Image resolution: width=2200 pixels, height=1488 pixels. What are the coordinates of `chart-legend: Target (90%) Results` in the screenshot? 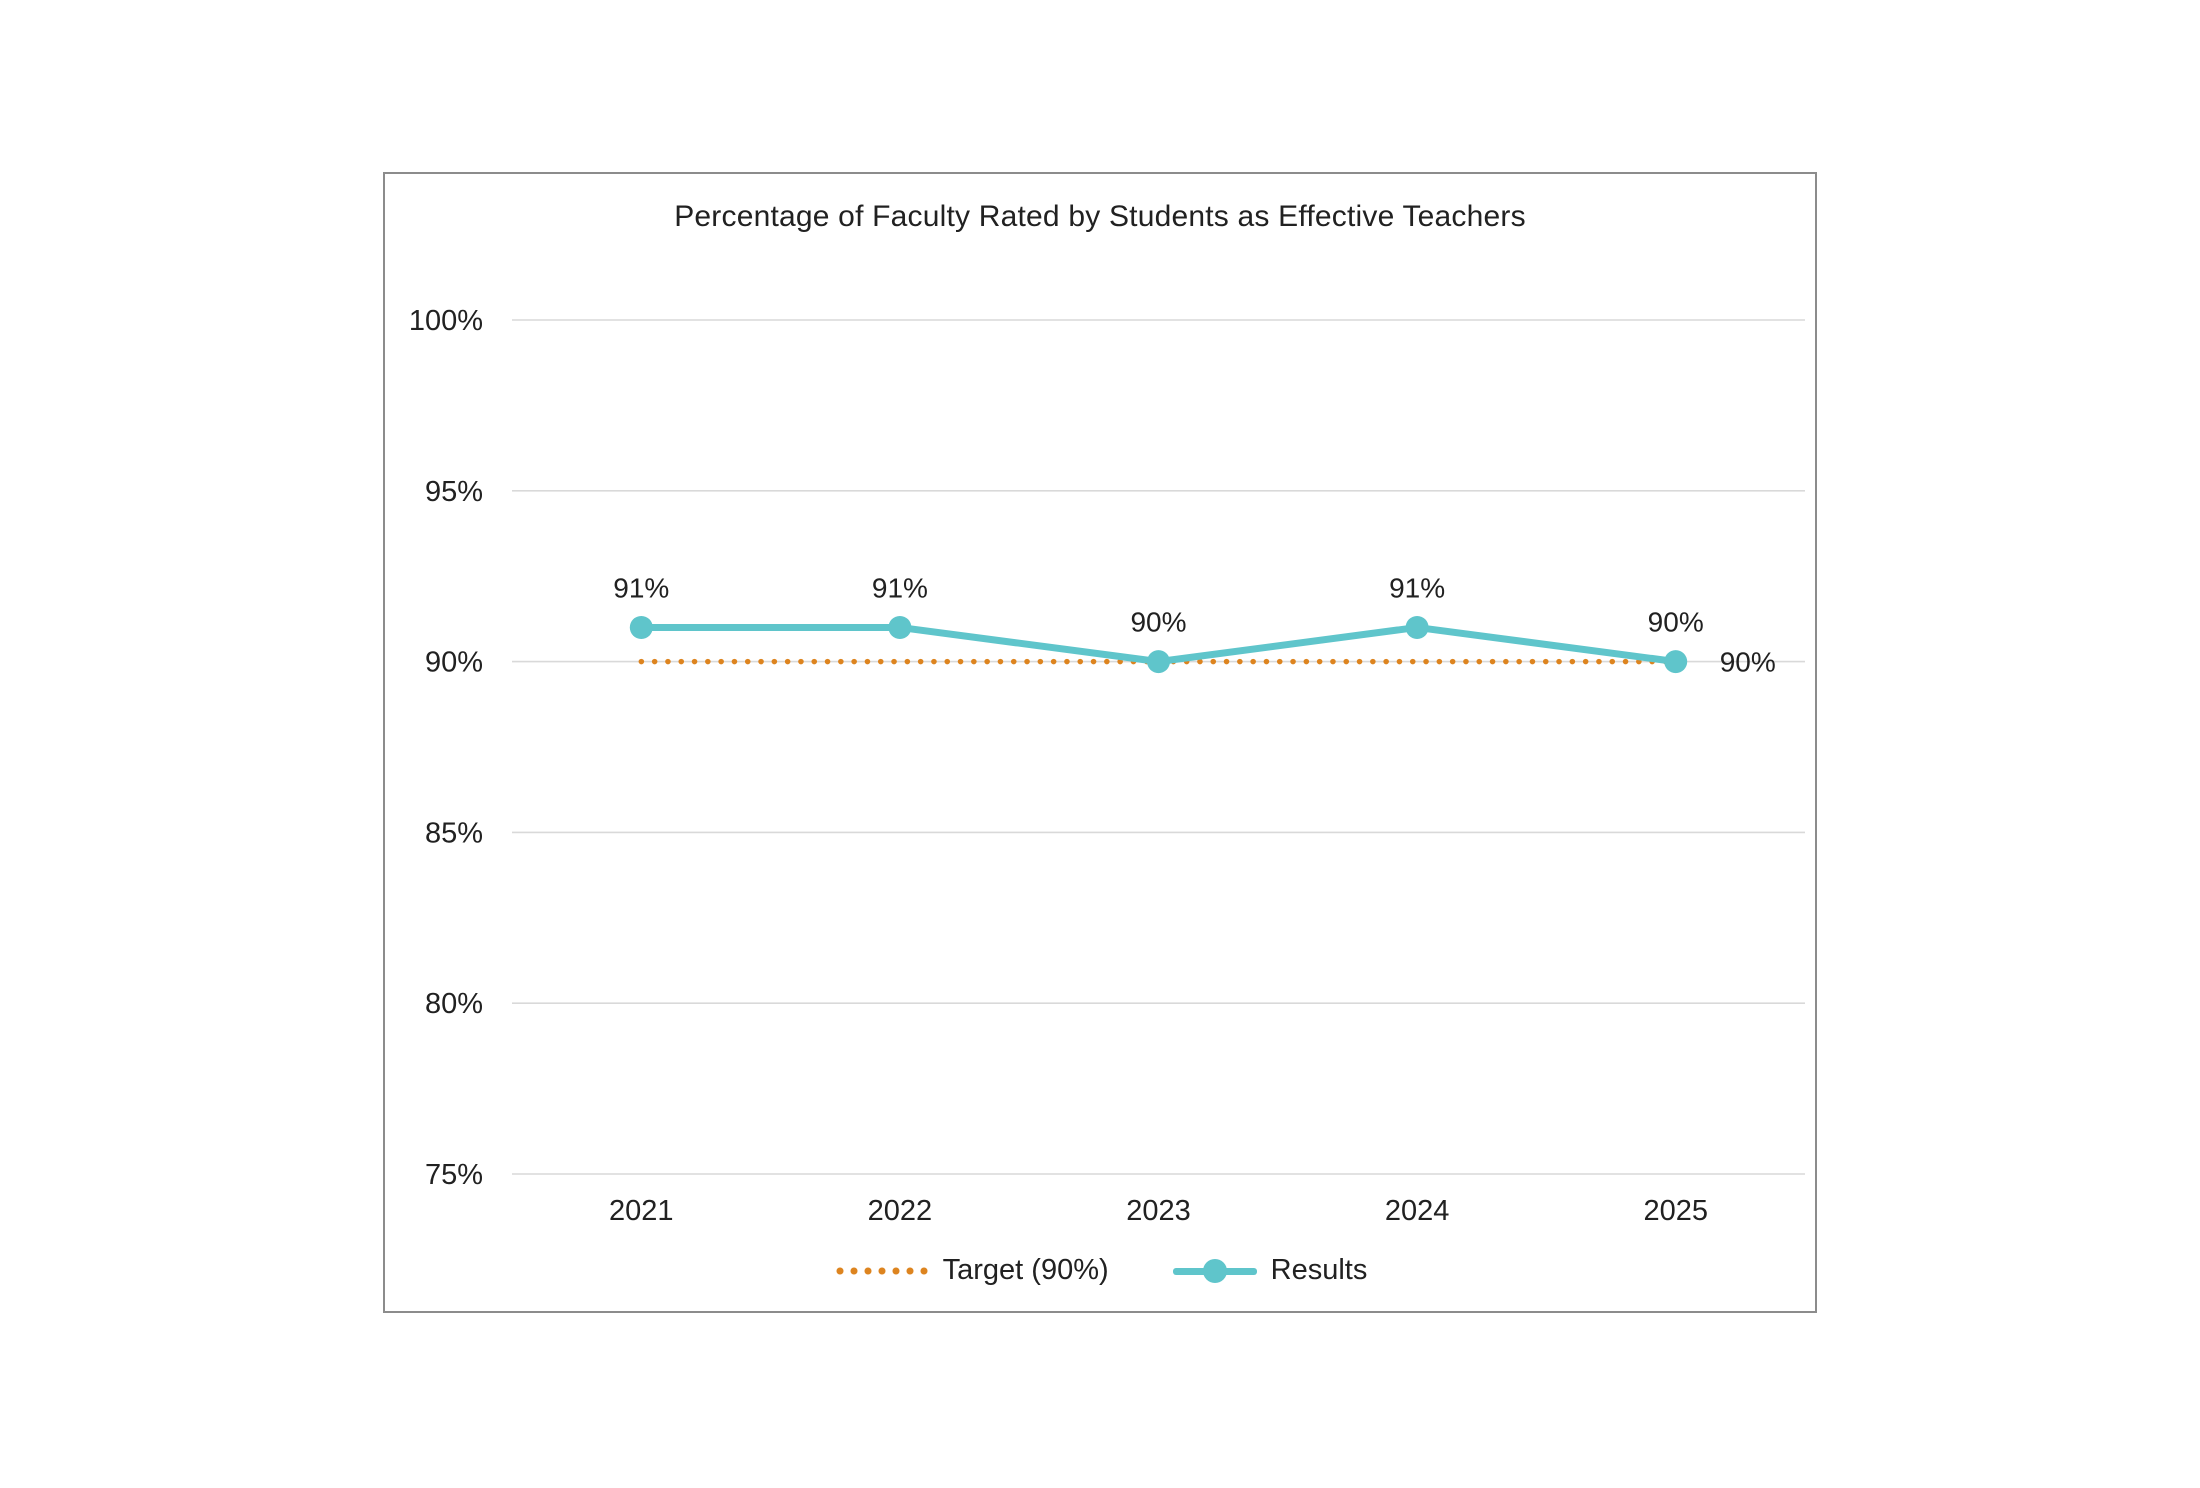 It's located at (1100, 1270).